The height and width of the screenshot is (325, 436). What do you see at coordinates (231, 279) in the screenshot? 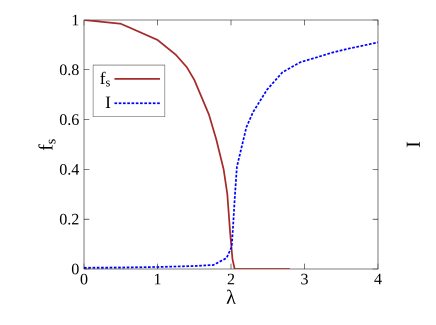
I see `x-tick-label: 2` at bounding box center [231, 279].